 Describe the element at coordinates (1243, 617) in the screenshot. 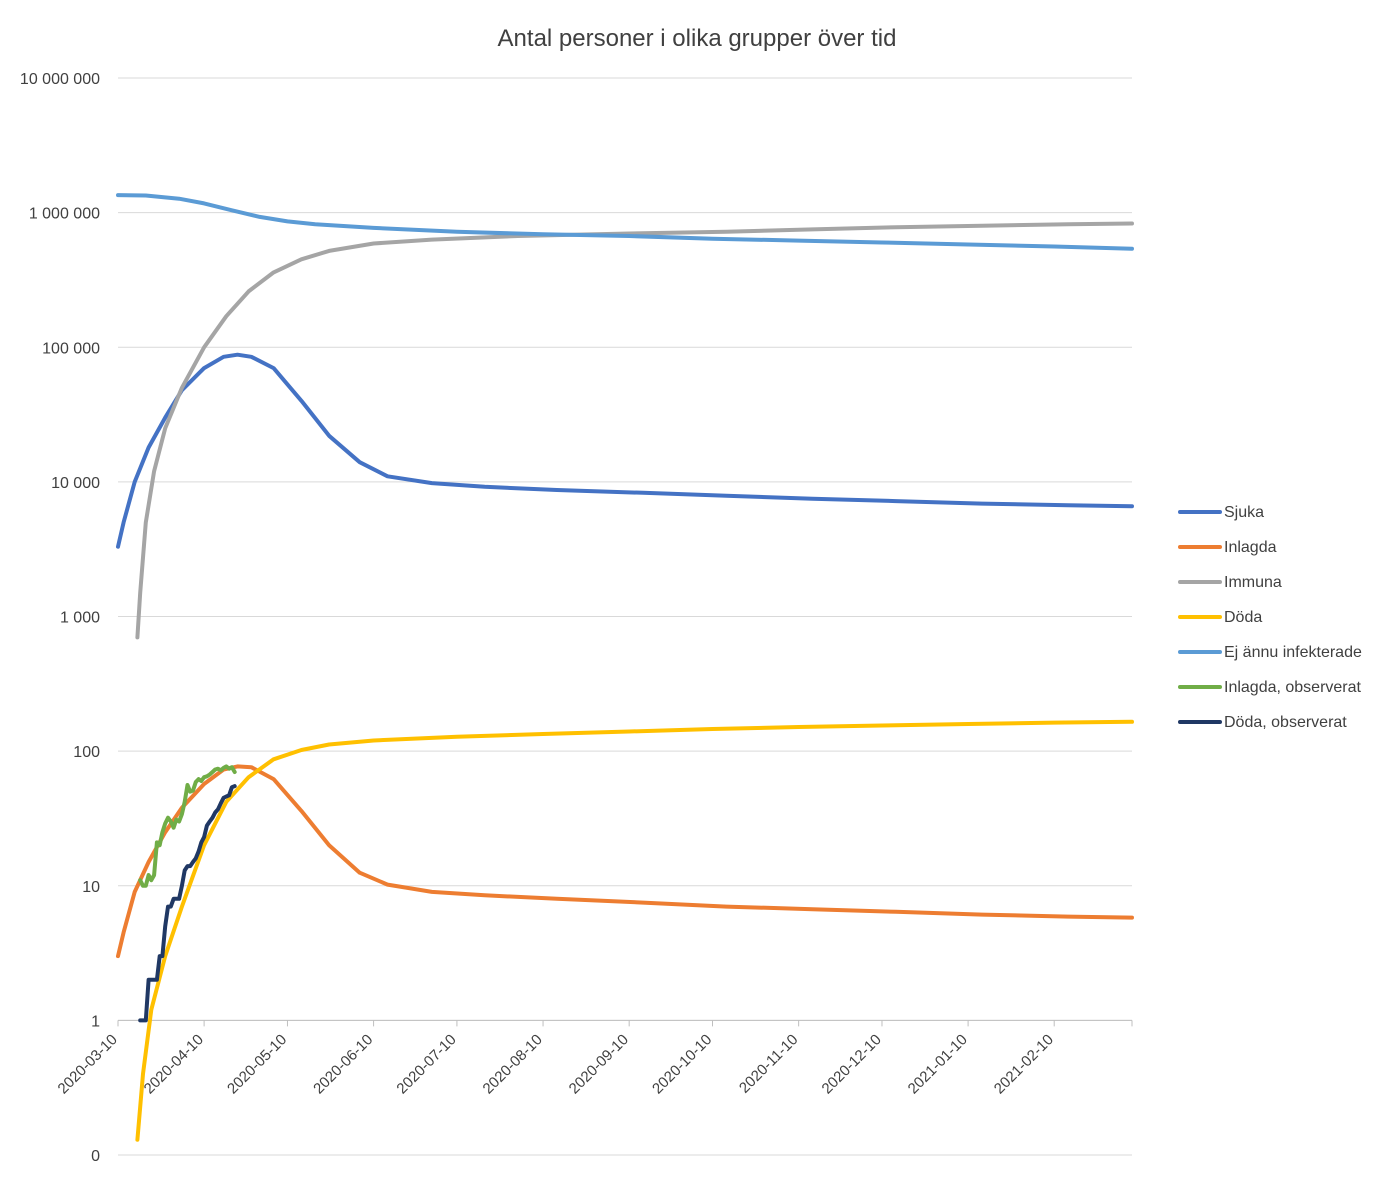

I see `legend-label: Döda` at that location.